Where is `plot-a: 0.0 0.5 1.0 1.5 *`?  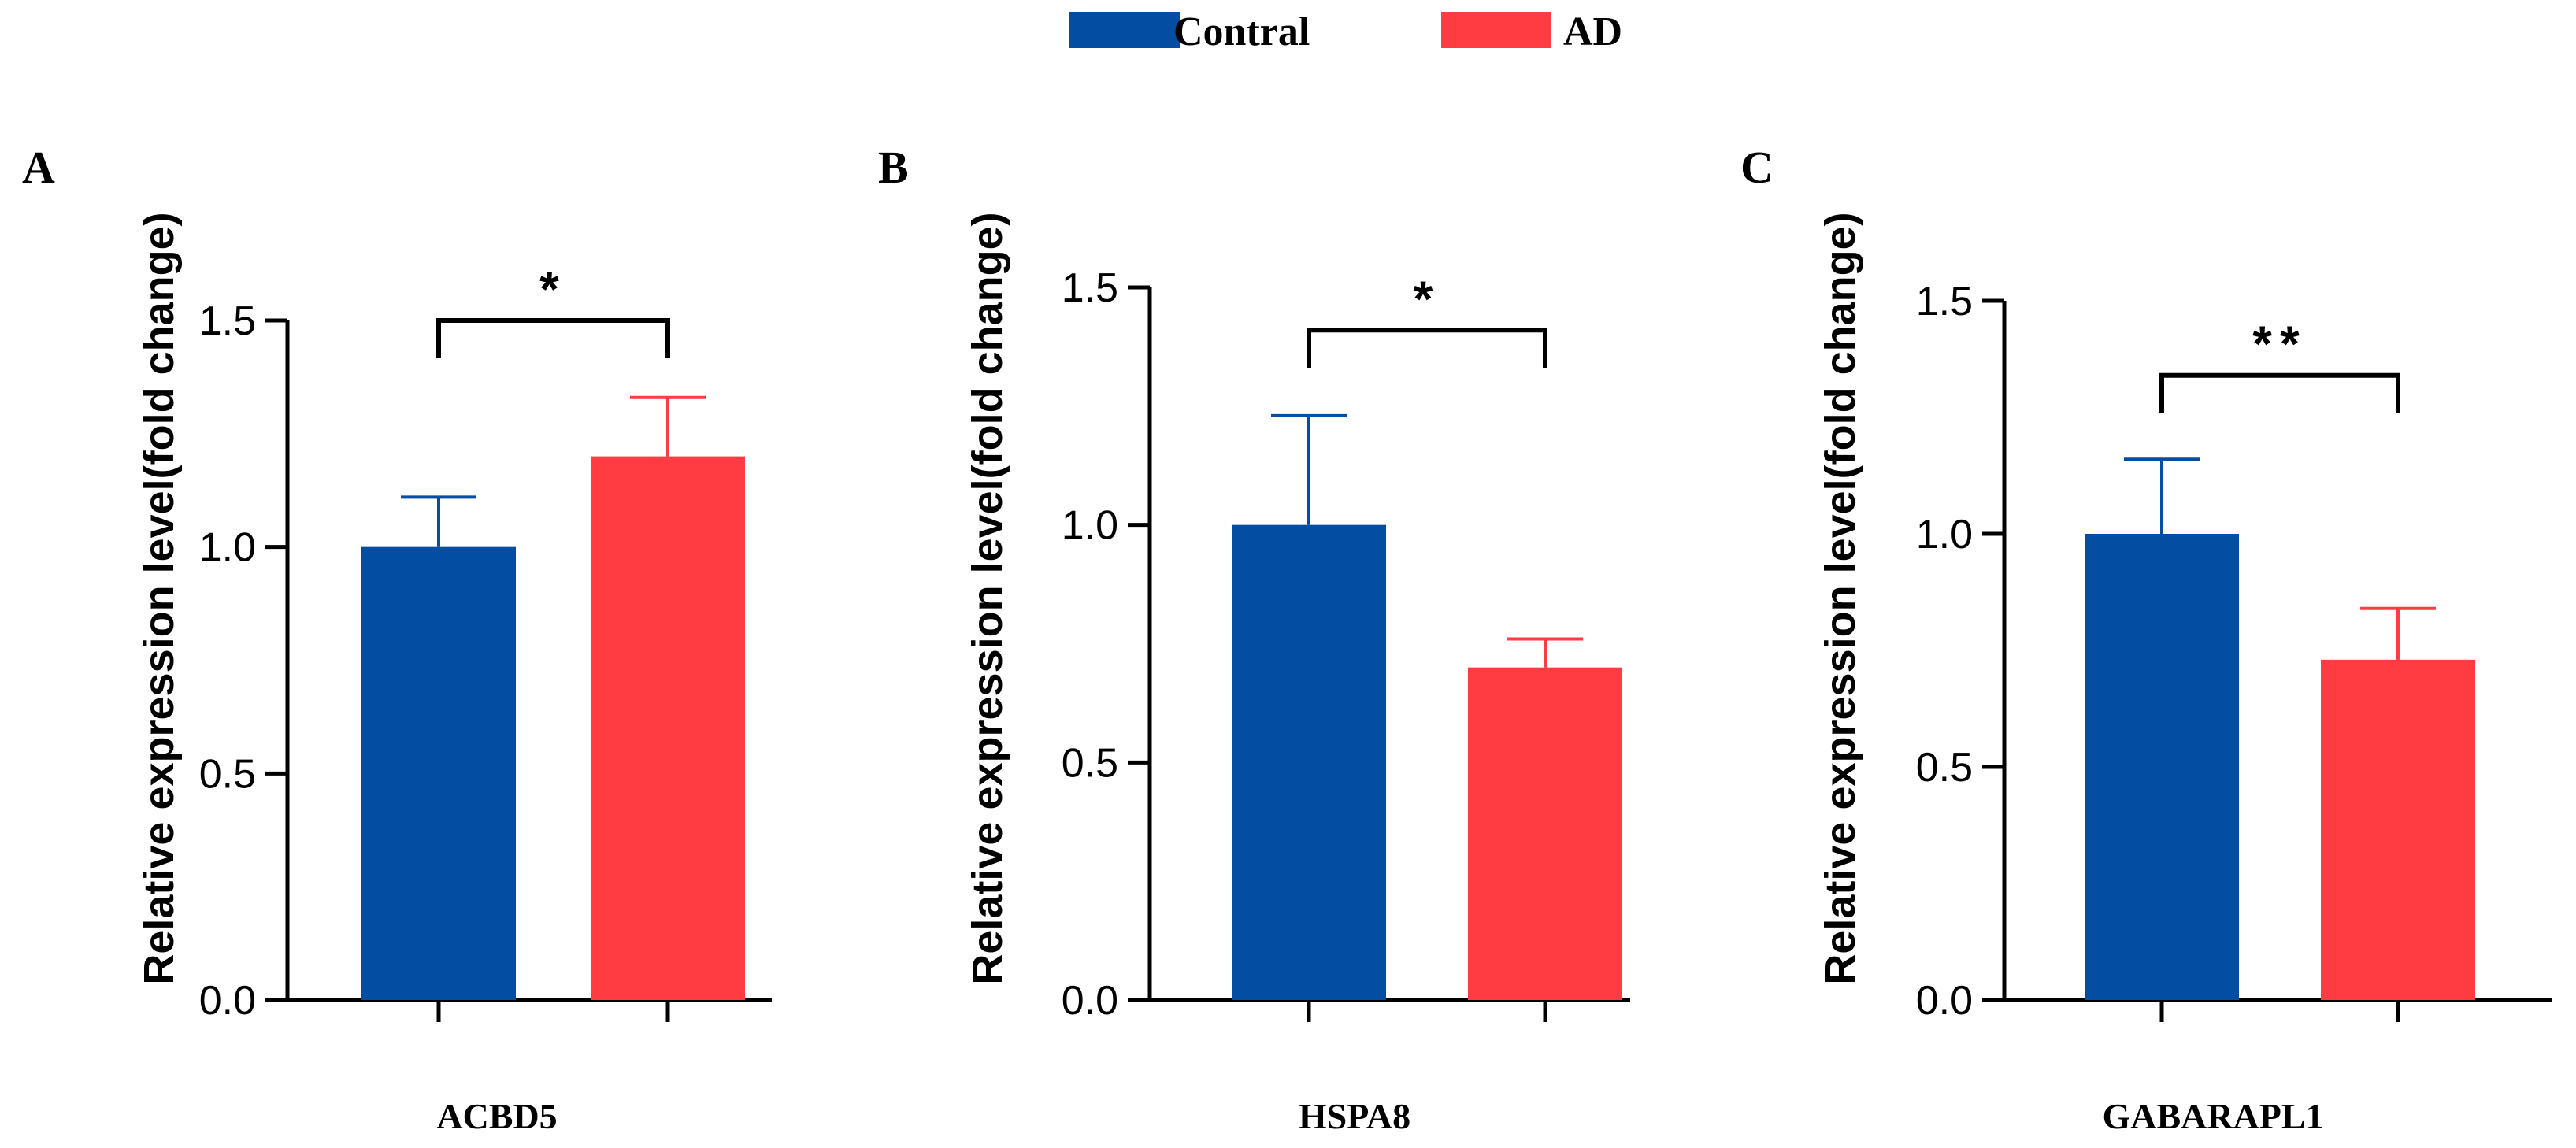 plot-a: 0.0 0.5 1.0 1.5 * is located at coordinates (485, 642).